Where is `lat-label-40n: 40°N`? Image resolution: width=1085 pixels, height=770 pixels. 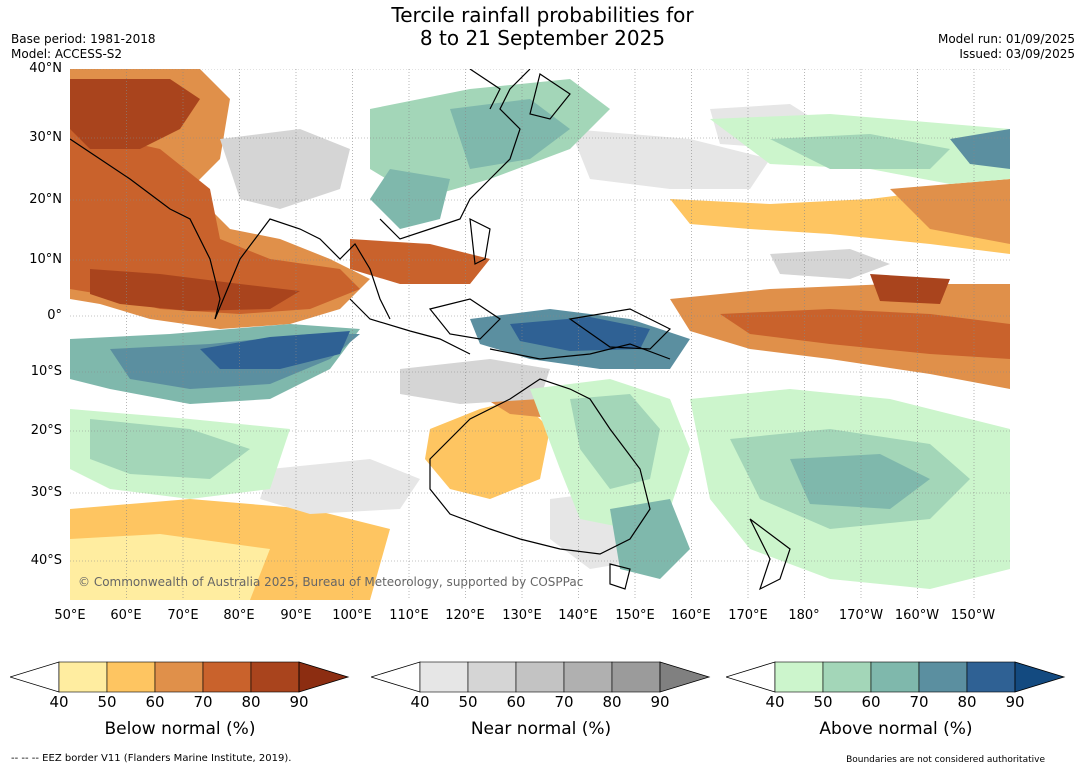 lat-label-40n: 40°N is located at coordinates (45, 68).